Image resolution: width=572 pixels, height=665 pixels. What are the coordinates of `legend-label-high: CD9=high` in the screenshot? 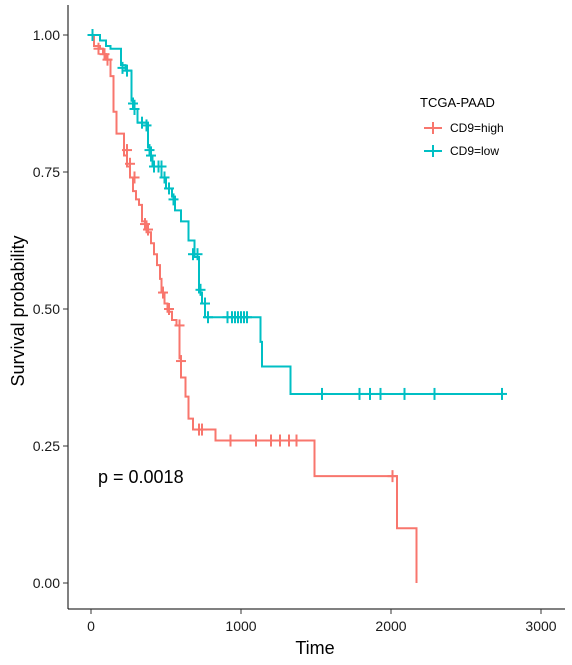 It's located at (477, 128).